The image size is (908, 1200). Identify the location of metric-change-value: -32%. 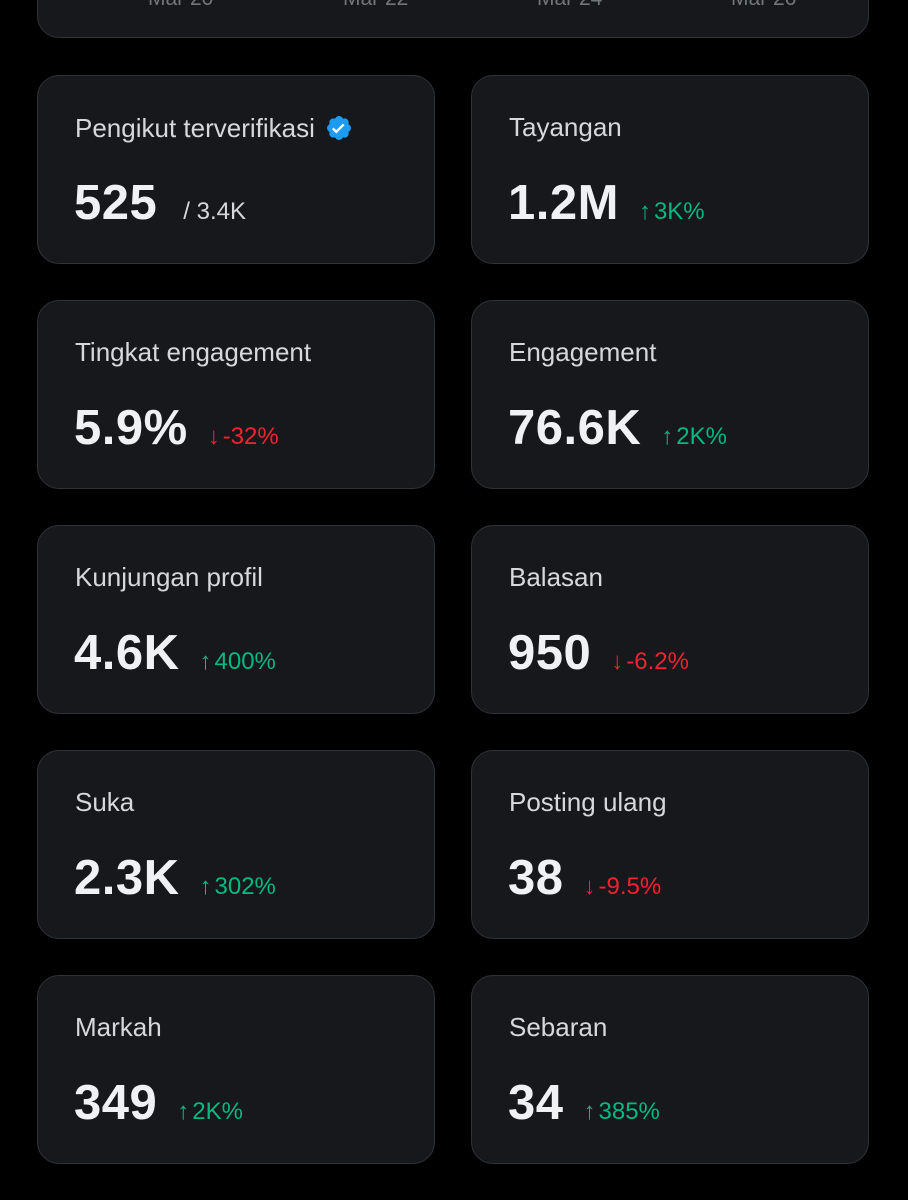
(250, 436).